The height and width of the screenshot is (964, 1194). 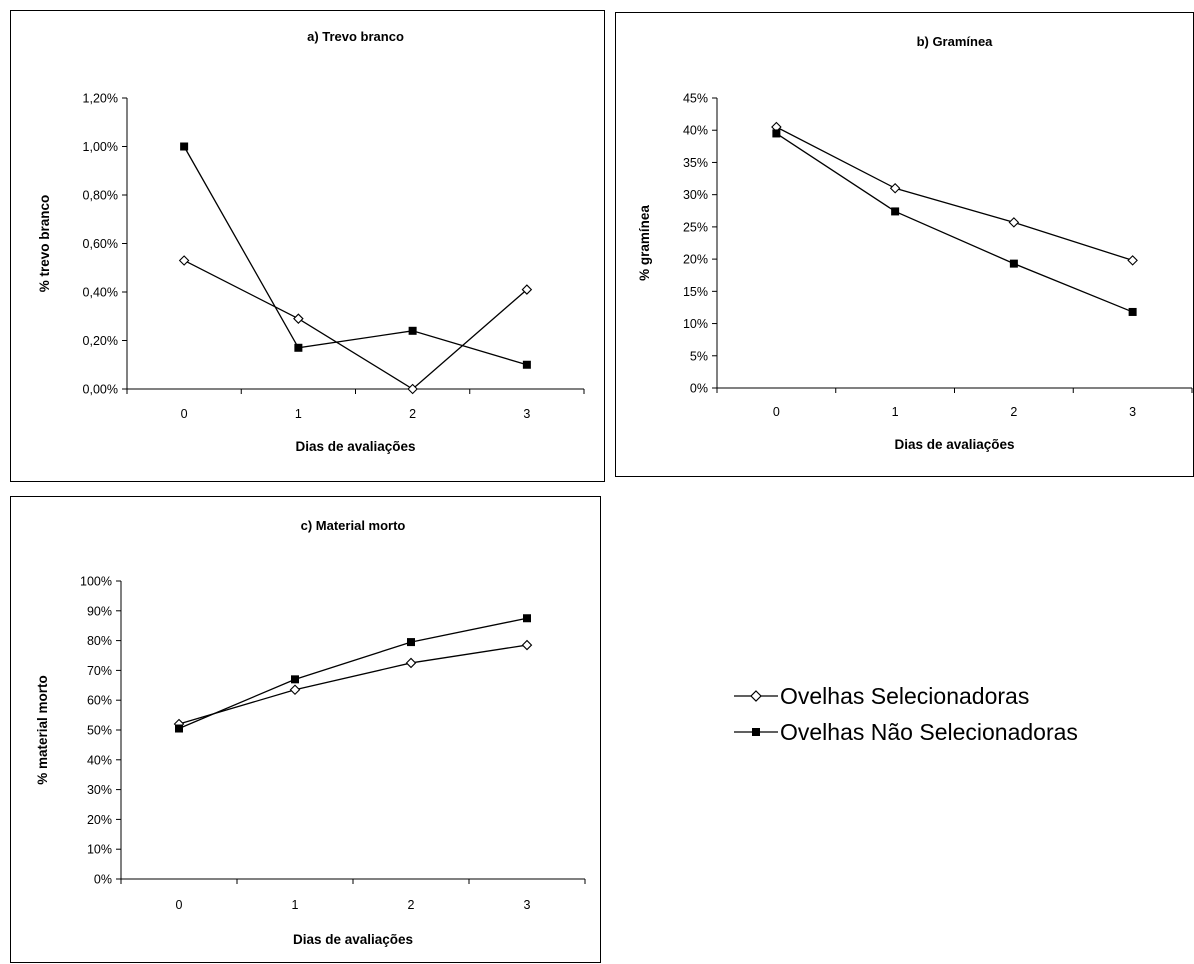 I want to click on y-tick-label: 5%, so click(x=699, y=356).